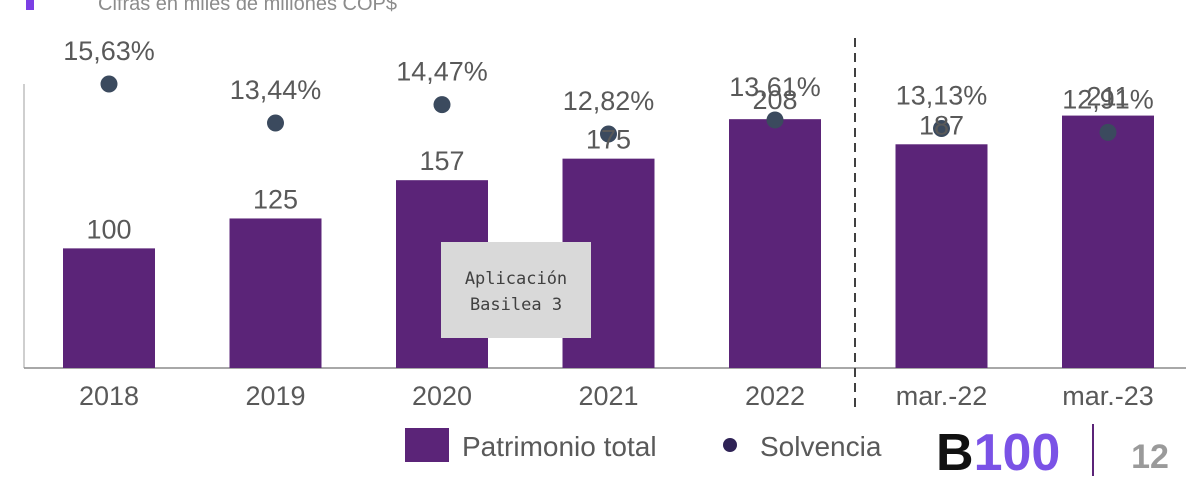 This screenshot has height=504, width=1196. I want to click on solvencia-label-3: 12,82%, so click(609, 101).